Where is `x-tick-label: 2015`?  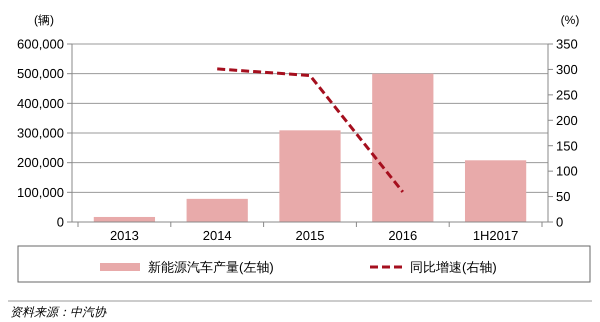
x-tick-label: 2015 is located at coordinates (310, 235).